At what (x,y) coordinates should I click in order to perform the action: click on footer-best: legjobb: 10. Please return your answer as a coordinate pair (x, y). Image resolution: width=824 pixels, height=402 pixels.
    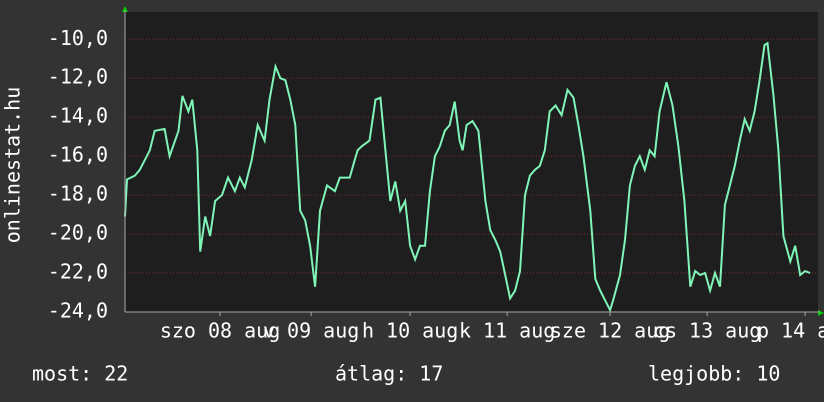
    Looking at the image, I should click on (714, 374).